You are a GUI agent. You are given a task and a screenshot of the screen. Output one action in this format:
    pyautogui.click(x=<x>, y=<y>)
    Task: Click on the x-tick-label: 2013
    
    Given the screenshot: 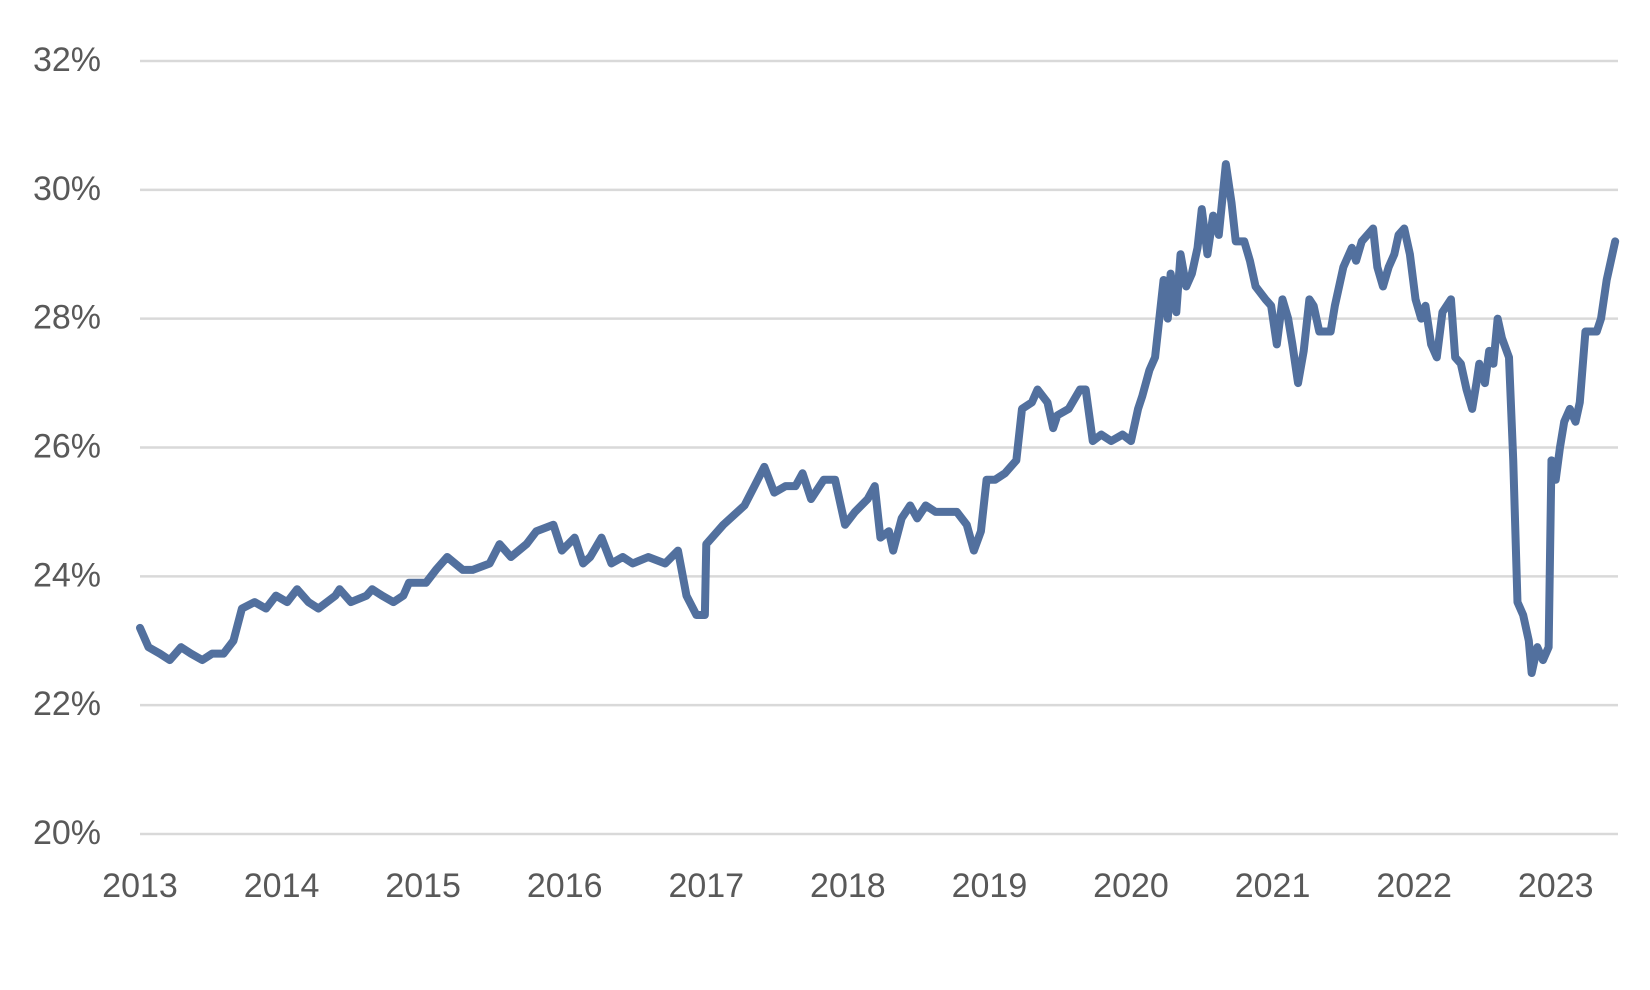 What is the action you would take?
    pyautogui.click(x=140, y=886)
    